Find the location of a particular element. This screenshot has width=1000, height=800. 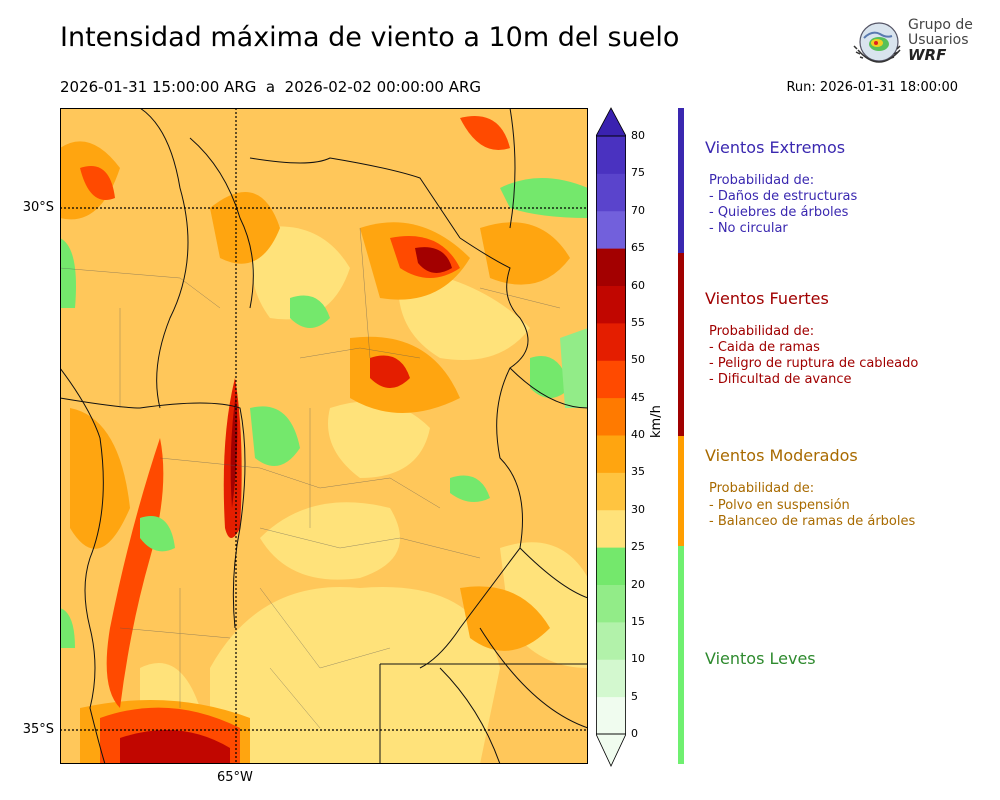

category-item: - Peligro de ruptura de cableado is located at coordinates (814, 363).